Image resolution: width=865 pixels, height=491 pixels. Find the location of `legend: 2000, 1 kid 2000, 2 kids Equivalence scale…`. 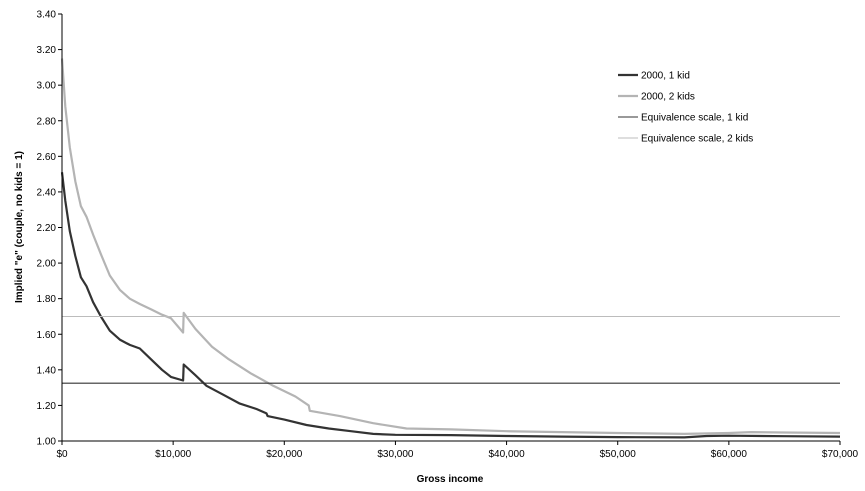

legend: 2000, 1 kid 2000, 2 kids Equivalence scale… is located at coordinates (685, 108).